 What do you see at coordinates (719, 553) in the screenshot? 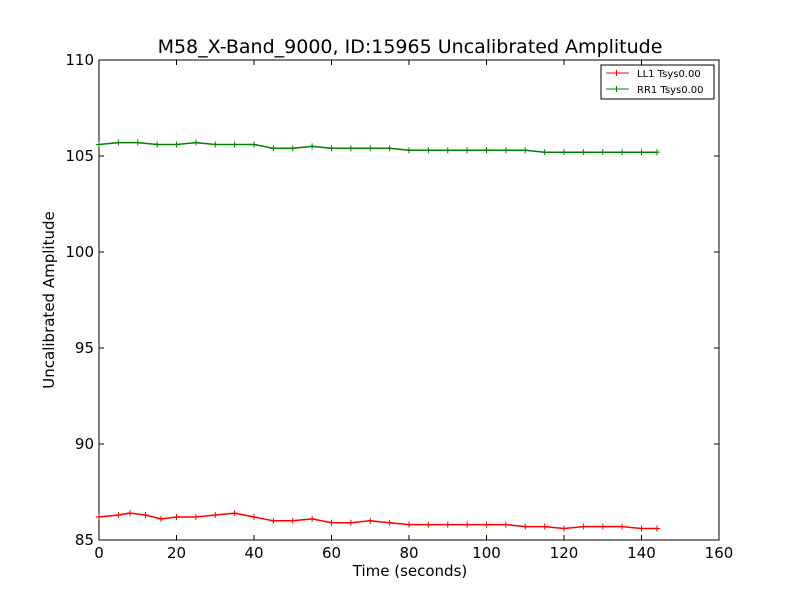
I see `x-tick-label: 160` at bounding box center [719, 553].